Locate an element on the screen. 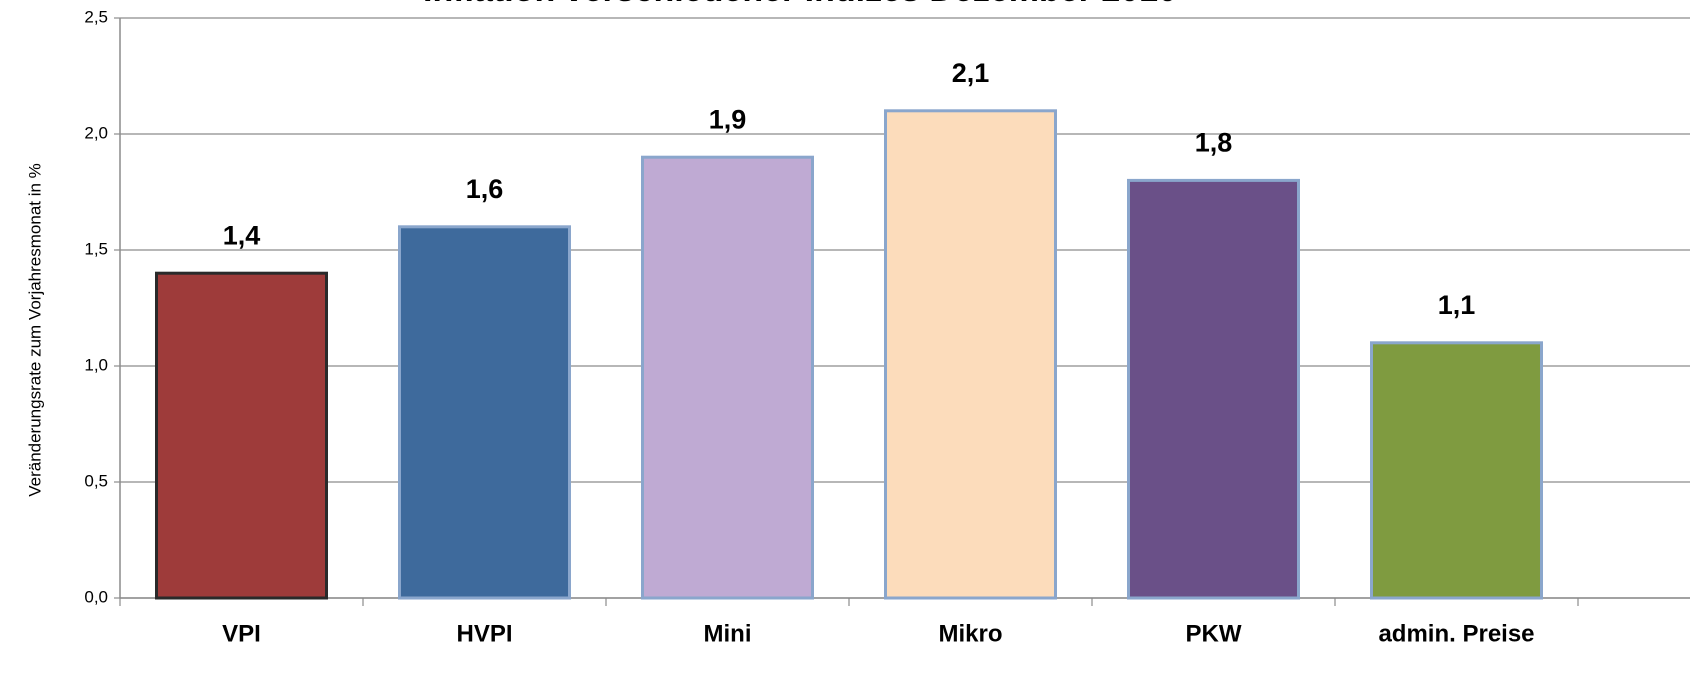 This screenshot has height=696, width=1690. y-tick-label: 0,0 is located at coordinates (96, 596).